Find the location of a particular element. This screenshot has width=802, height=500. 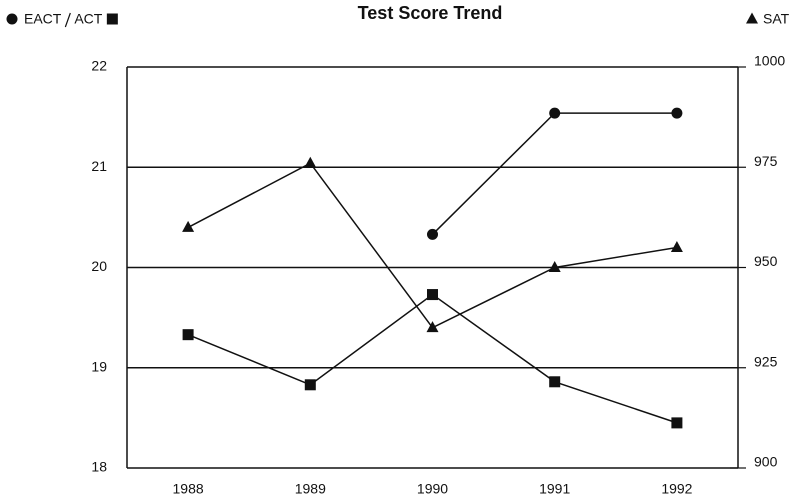

x-tick-label: 1991 is located at coordinates (554, 489).